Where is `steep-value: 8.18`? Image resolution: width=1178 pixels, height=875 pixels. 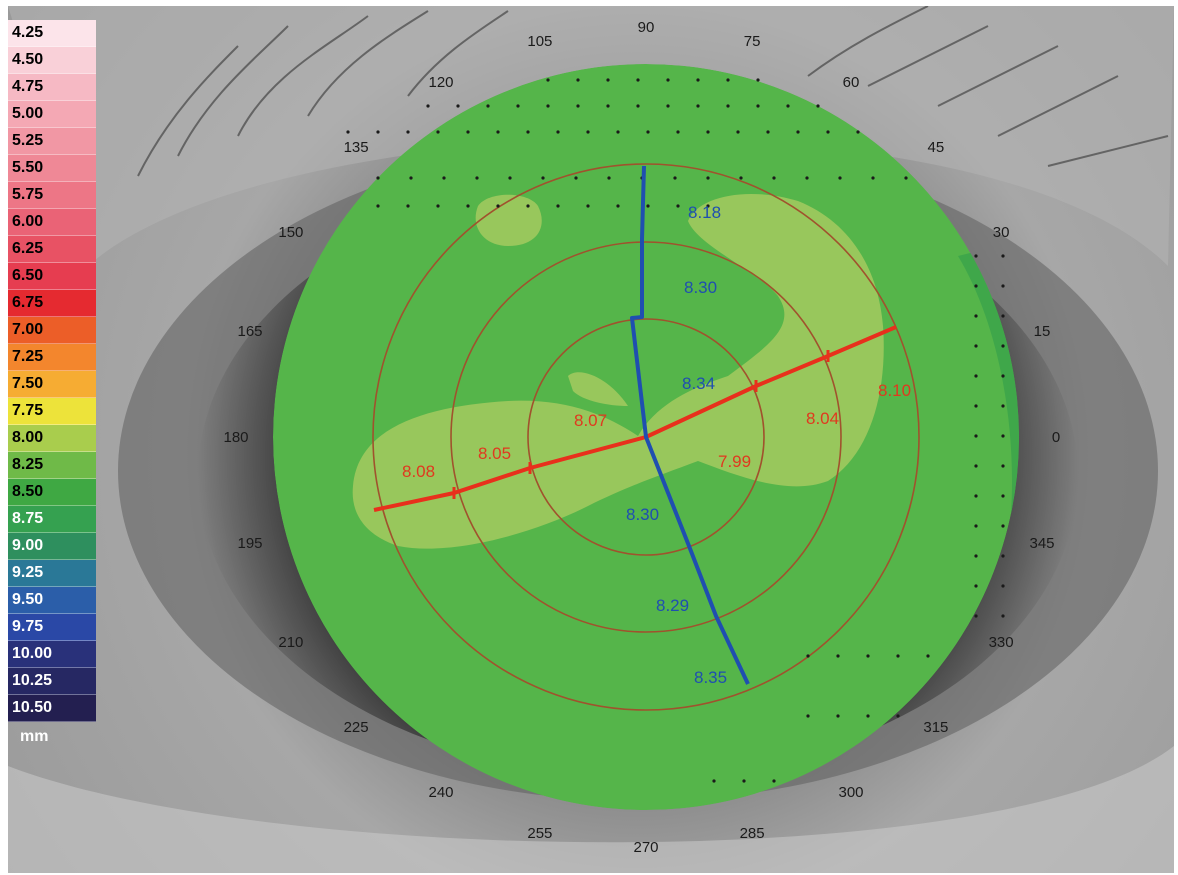 steep-value: 8.18 is located at coordinates (704, 212).